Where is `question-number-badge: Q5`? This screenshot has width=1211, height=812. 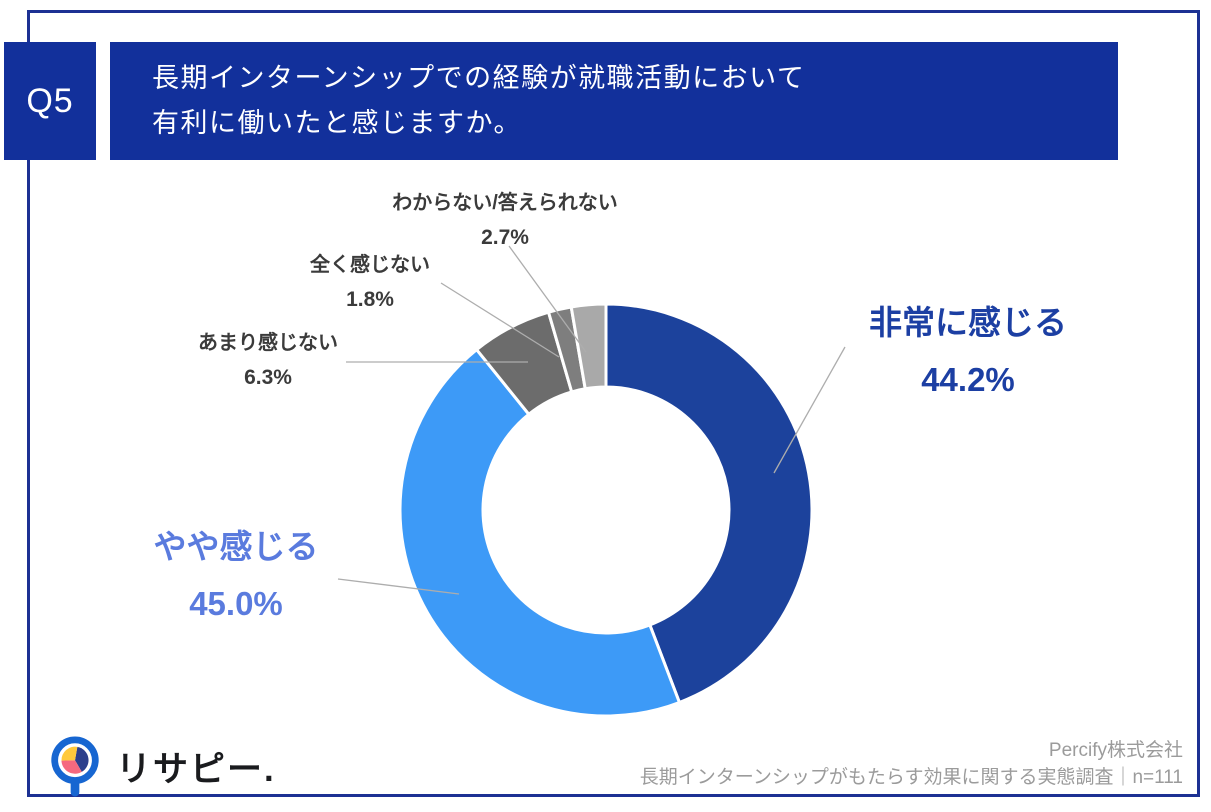
question-number-badge: Q5 is located at coordinates (50, 101).